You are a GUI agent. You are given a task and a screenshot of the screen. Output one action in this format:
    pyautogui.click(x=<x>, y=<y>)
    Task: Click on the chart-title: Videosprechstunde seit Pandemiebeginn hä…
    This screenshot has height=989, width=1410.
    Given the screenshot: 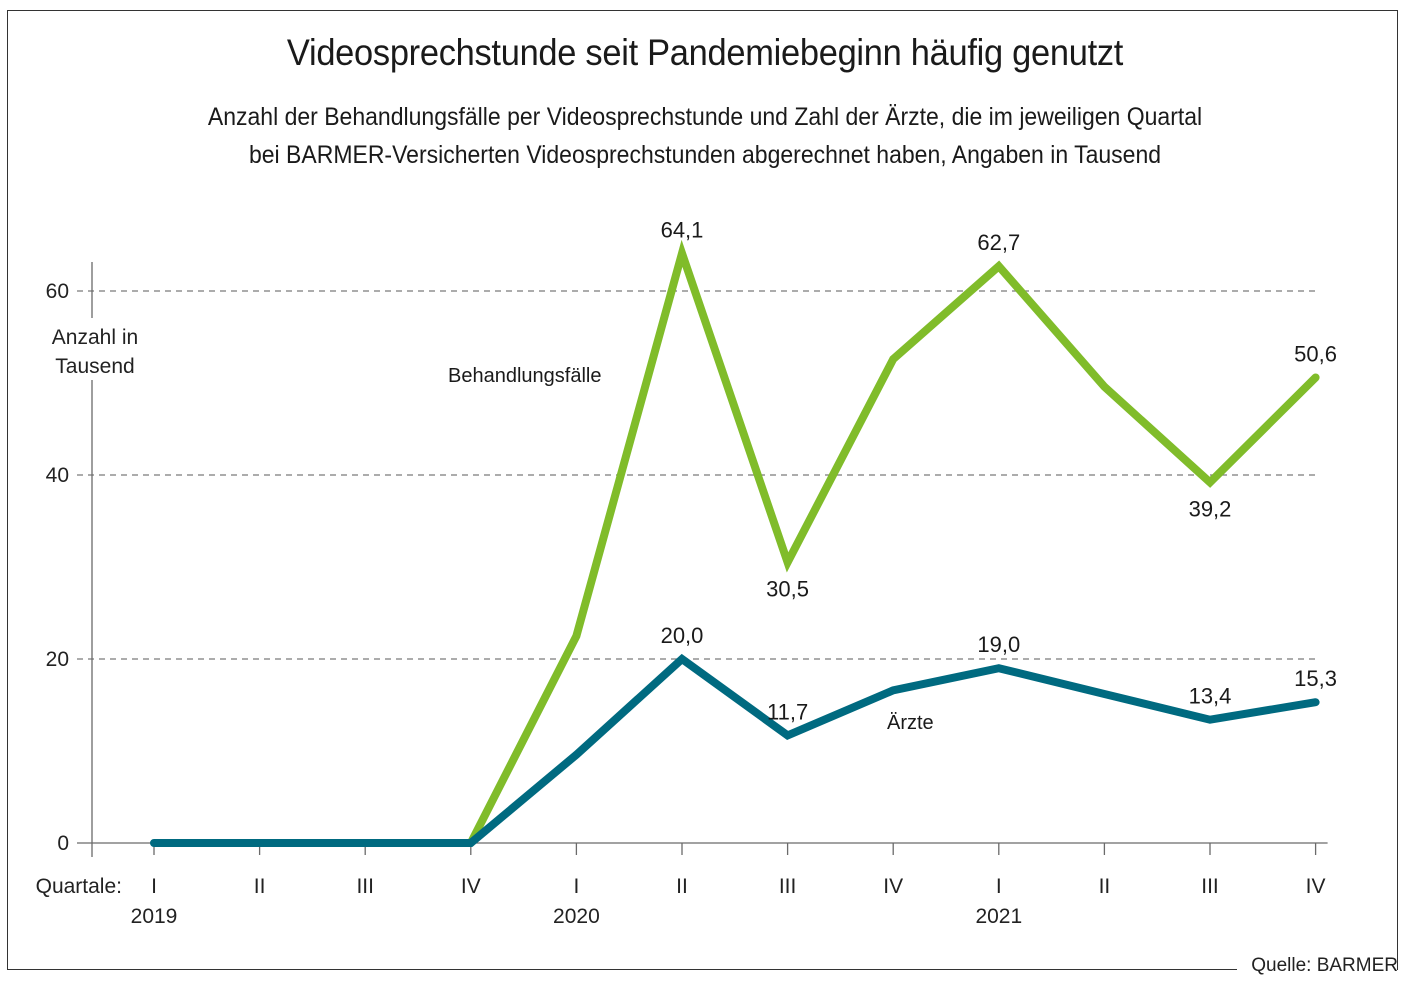 What is the action you would take?
    pyautogui.click(x=705, y=52)
    